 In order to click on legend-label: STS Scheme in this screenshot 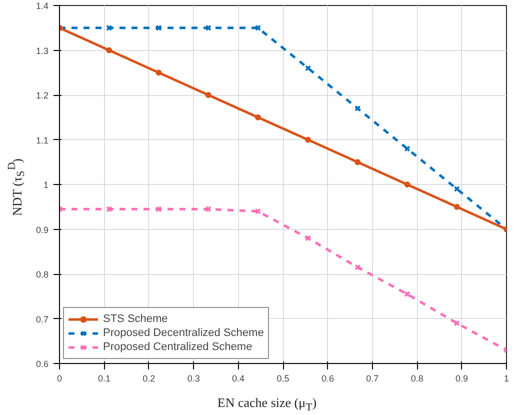, I will do `click(135, 319)`.